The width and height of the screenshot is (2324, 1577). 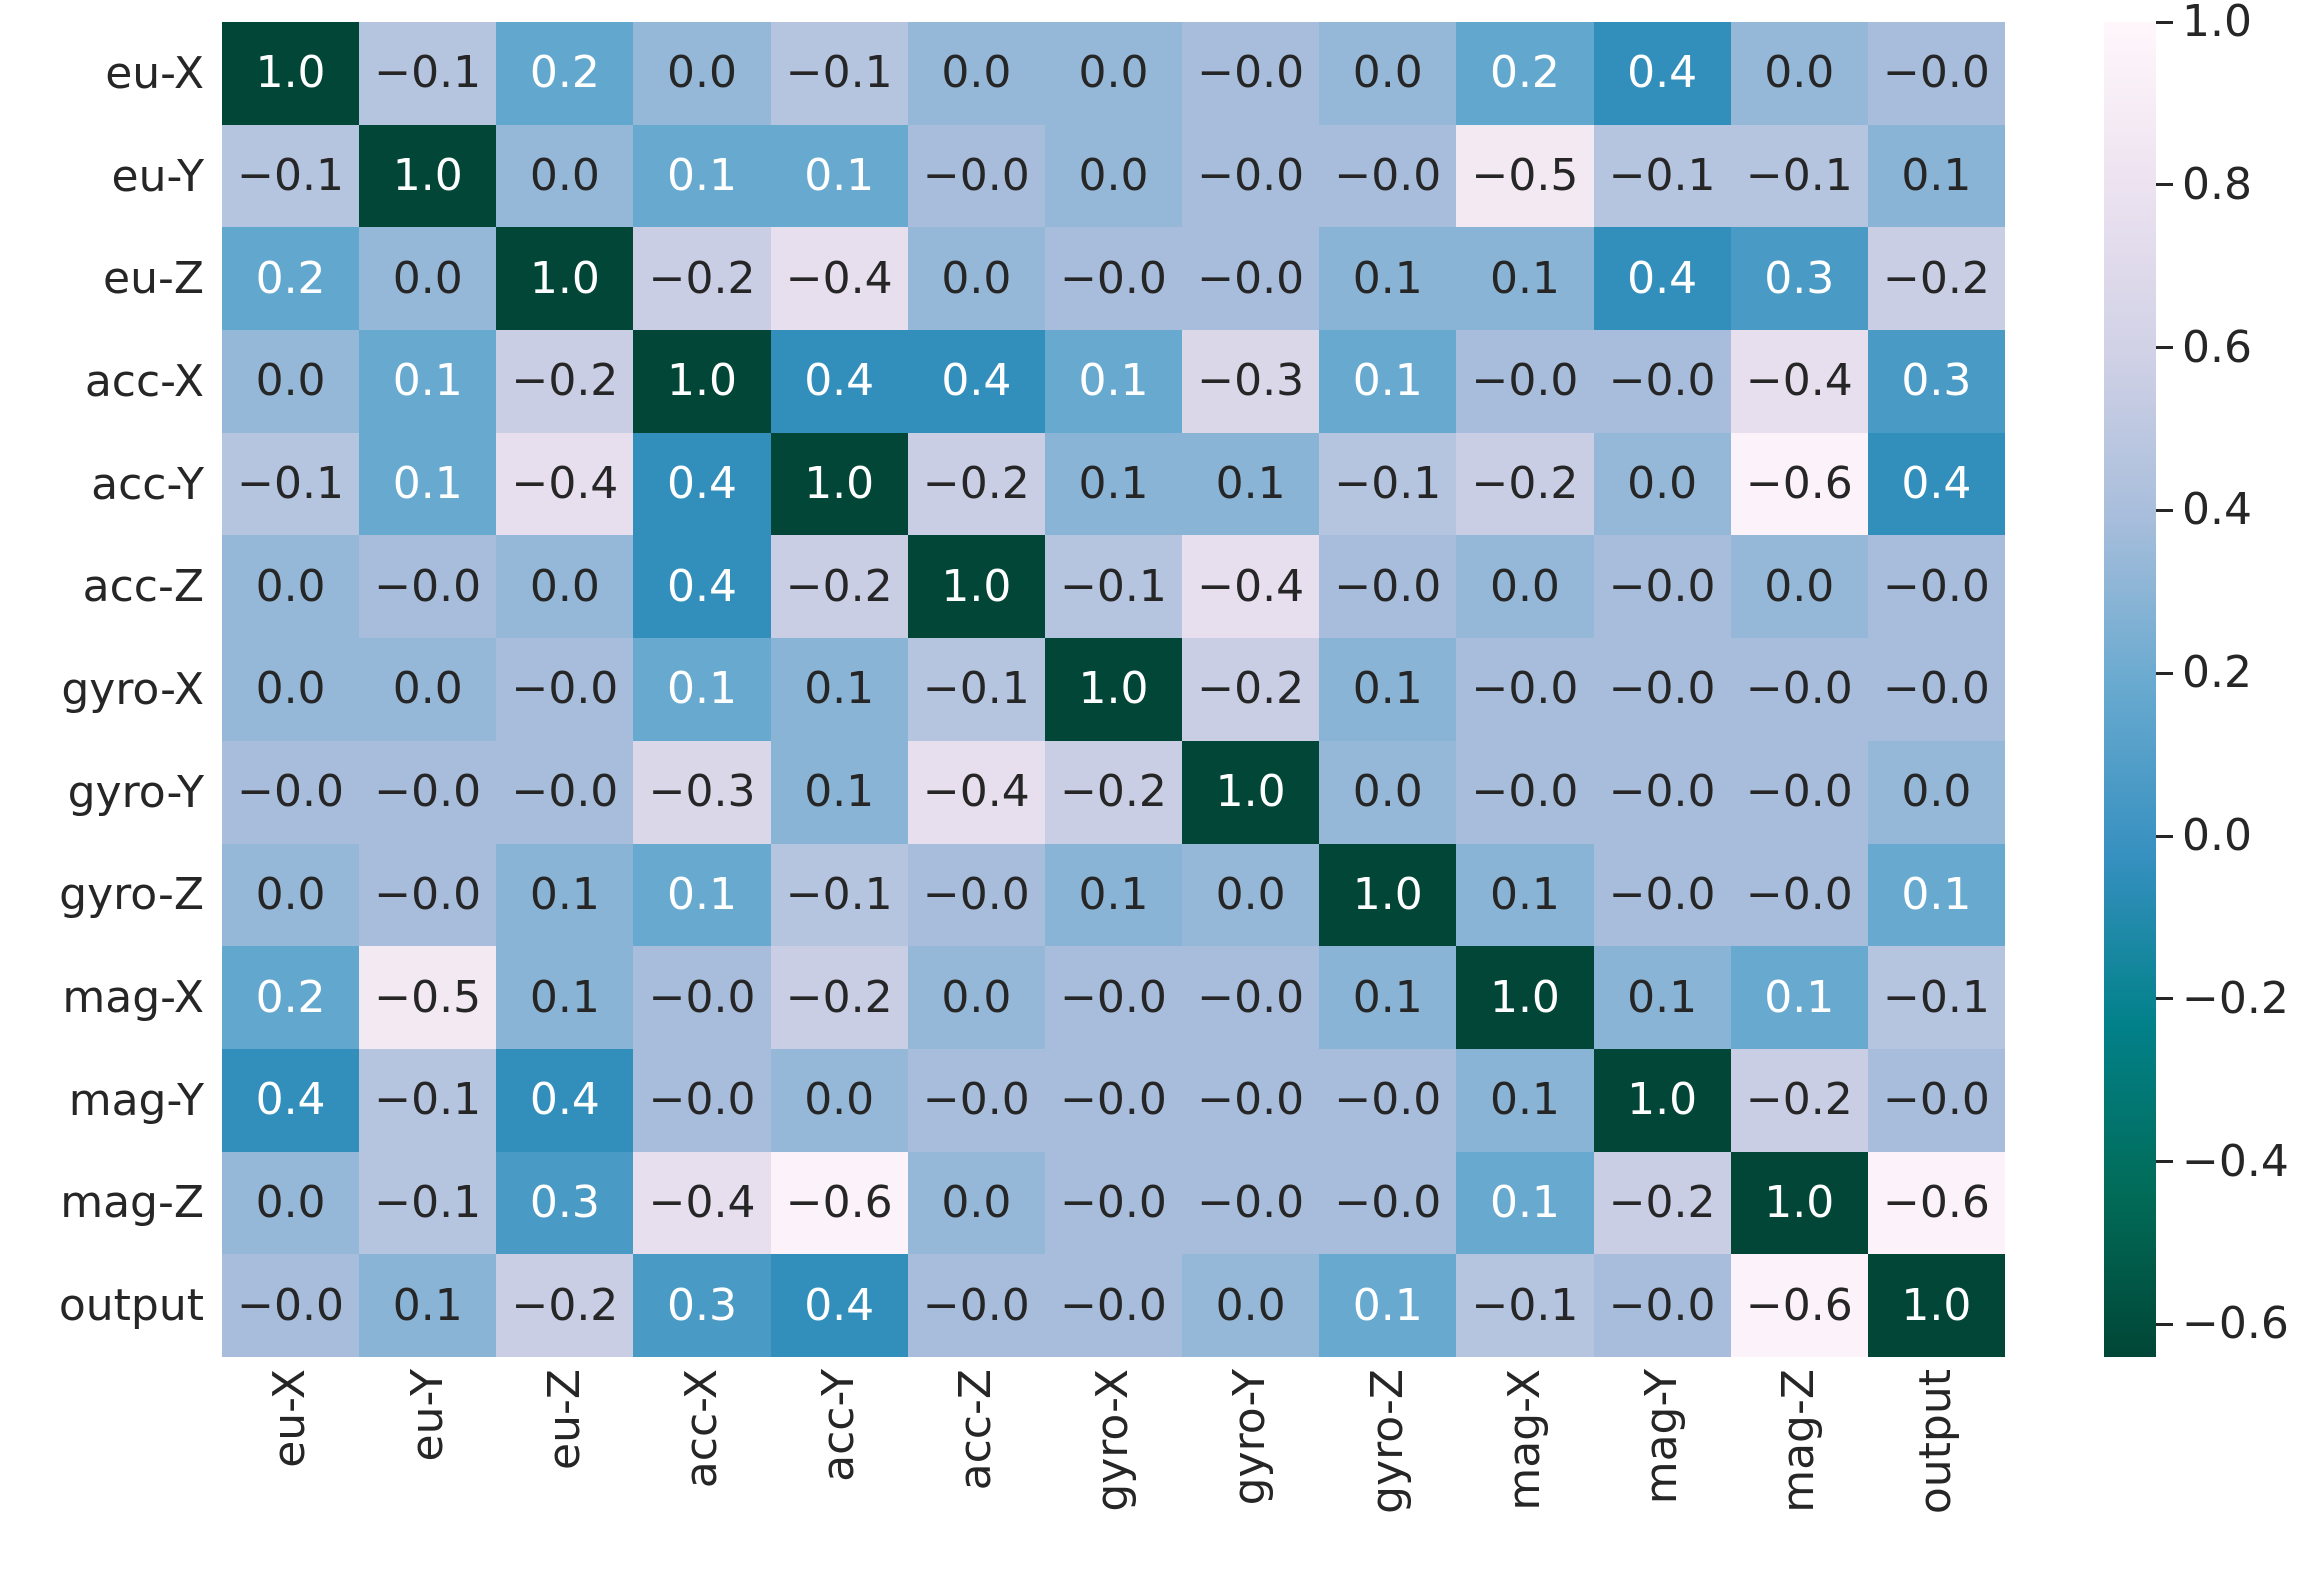 What do you see at coordinates (1251, 587) in the screenshot?
I see `heatmap-cell: −0.4` at bounding box center [1251, 587].